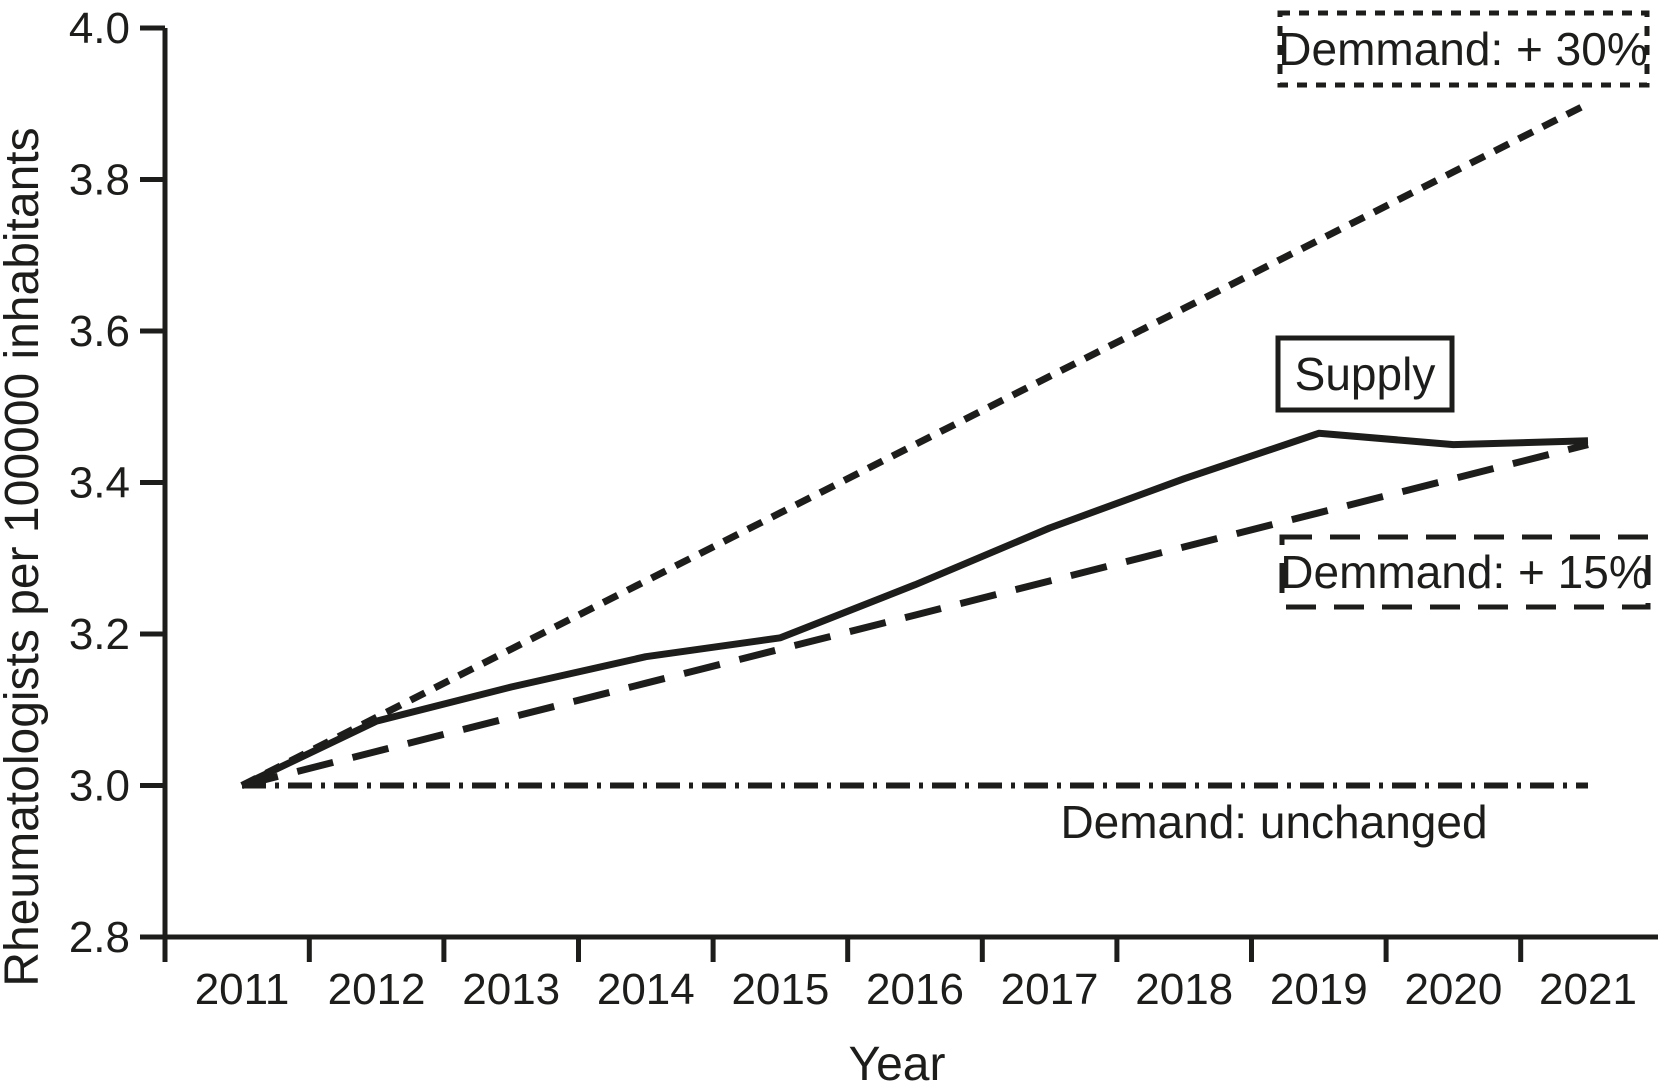 This screenshot has width=1660, height=1091. What do you see at coordinates (99, 937) in the screenshot?
I see `y-tick-label: 2.8` at bounding box center [99, 937].